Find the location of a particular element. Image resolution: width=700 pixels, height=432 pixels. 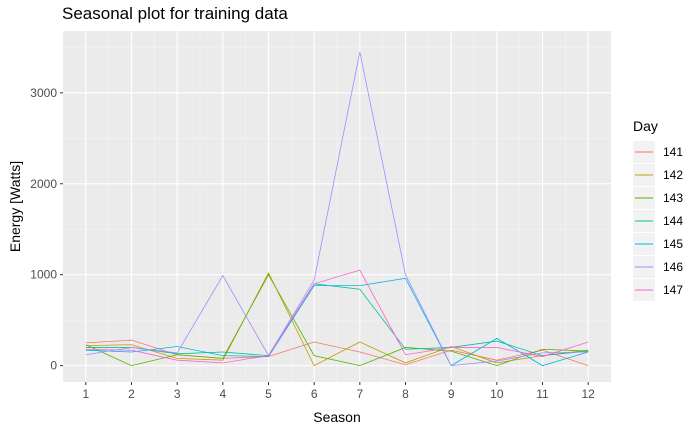

legend-label-146: 146 is located at coordinates (673, 267).